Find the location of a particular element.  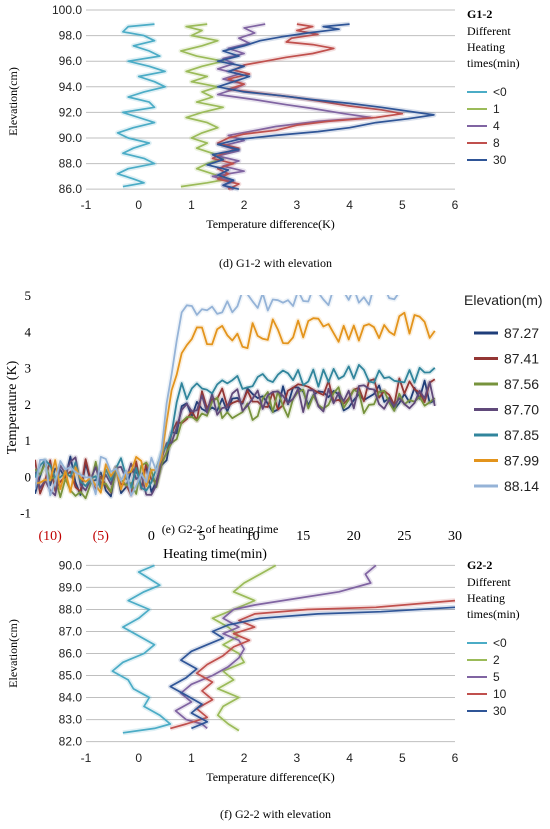

x-tick-label: 10 is located at coordinates (253, 536).